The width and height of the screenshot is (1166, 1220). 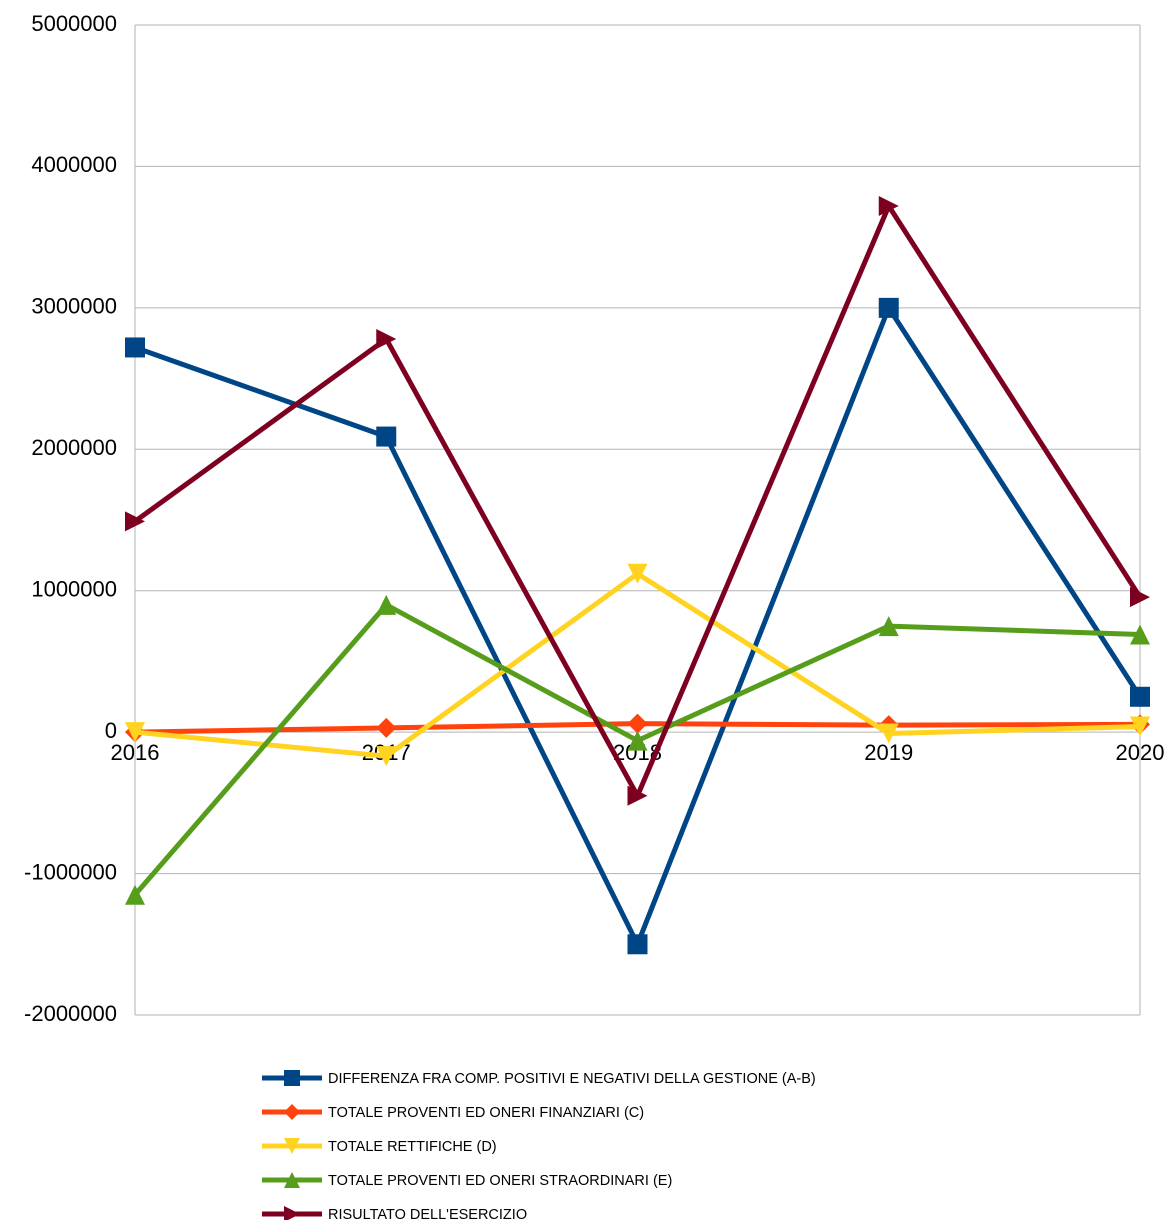 What do you see at coordinates (486, 1113) in the screenshot?
I see `legend-label: TOTALE PROVENTI ED ONERI FINANZIARI (C)` at bounding box center [486, 1113].